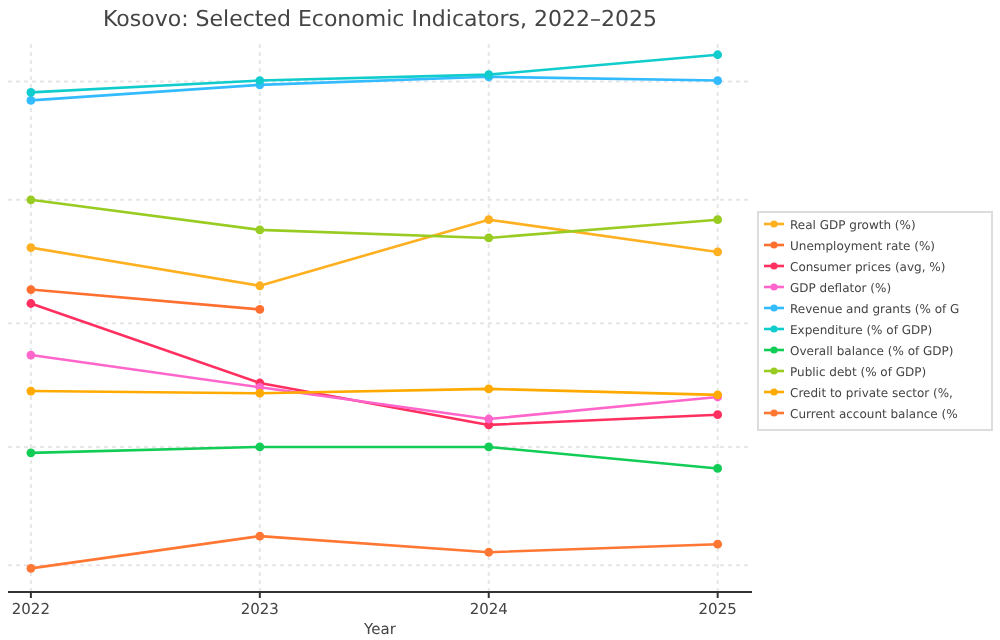 This screenshot has height=640, width=1000. I want to click on chart-title: Kosovo: Selected Economic Indicators, 2022–2025, so click(380, 19).